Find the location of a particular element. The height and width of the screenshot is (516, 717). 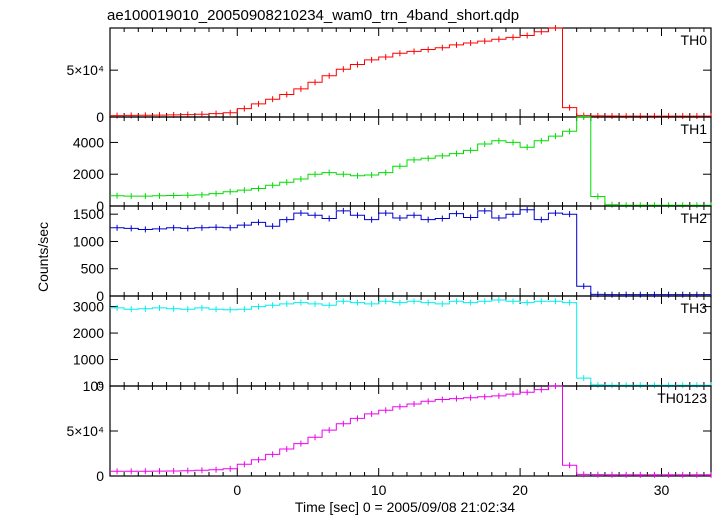

x-tick-label: 30 is located at coordinates (662, 490).